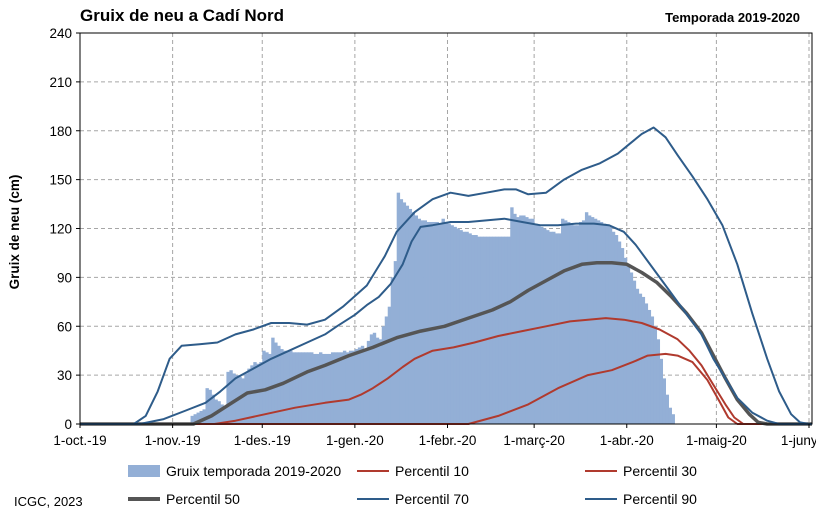 This screenshot has height=524, width=816. What do you see at coordinates (60, 82) in the screenshot?
I see `y-tick-label: 210` at bounding box center [60, 82].